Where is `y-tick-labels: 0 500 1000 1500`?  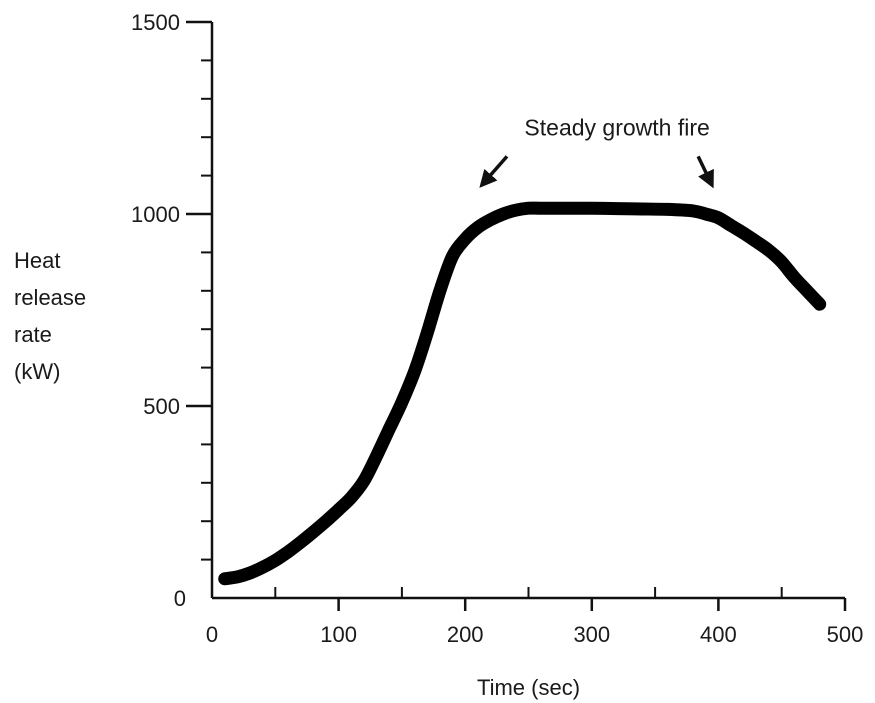
y-tick-labels: 0 500 1000 1500 is located at coordinates (158, 310).